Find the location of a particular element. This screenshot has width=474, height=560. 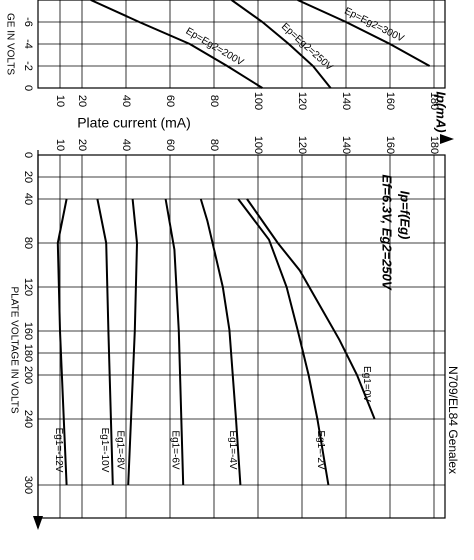

legend-label: Eg1=0V is located at coordinates (366, 384).